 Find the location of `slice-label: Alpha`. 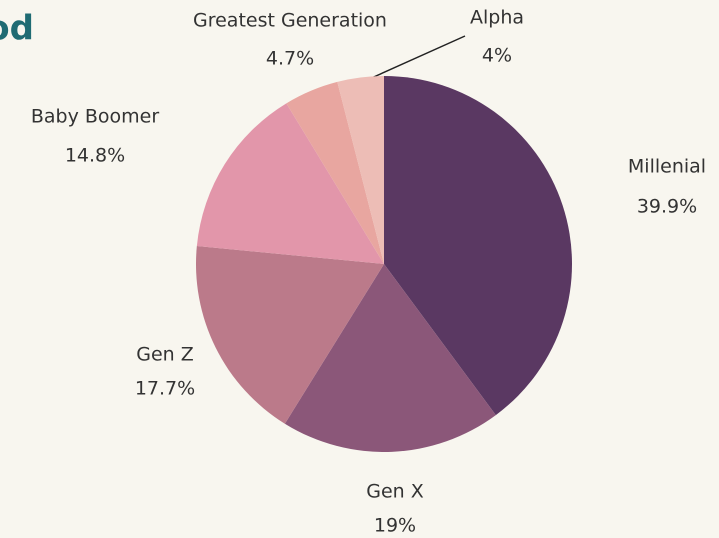

slice-label: Alpha is located at coordinates (497, 18).